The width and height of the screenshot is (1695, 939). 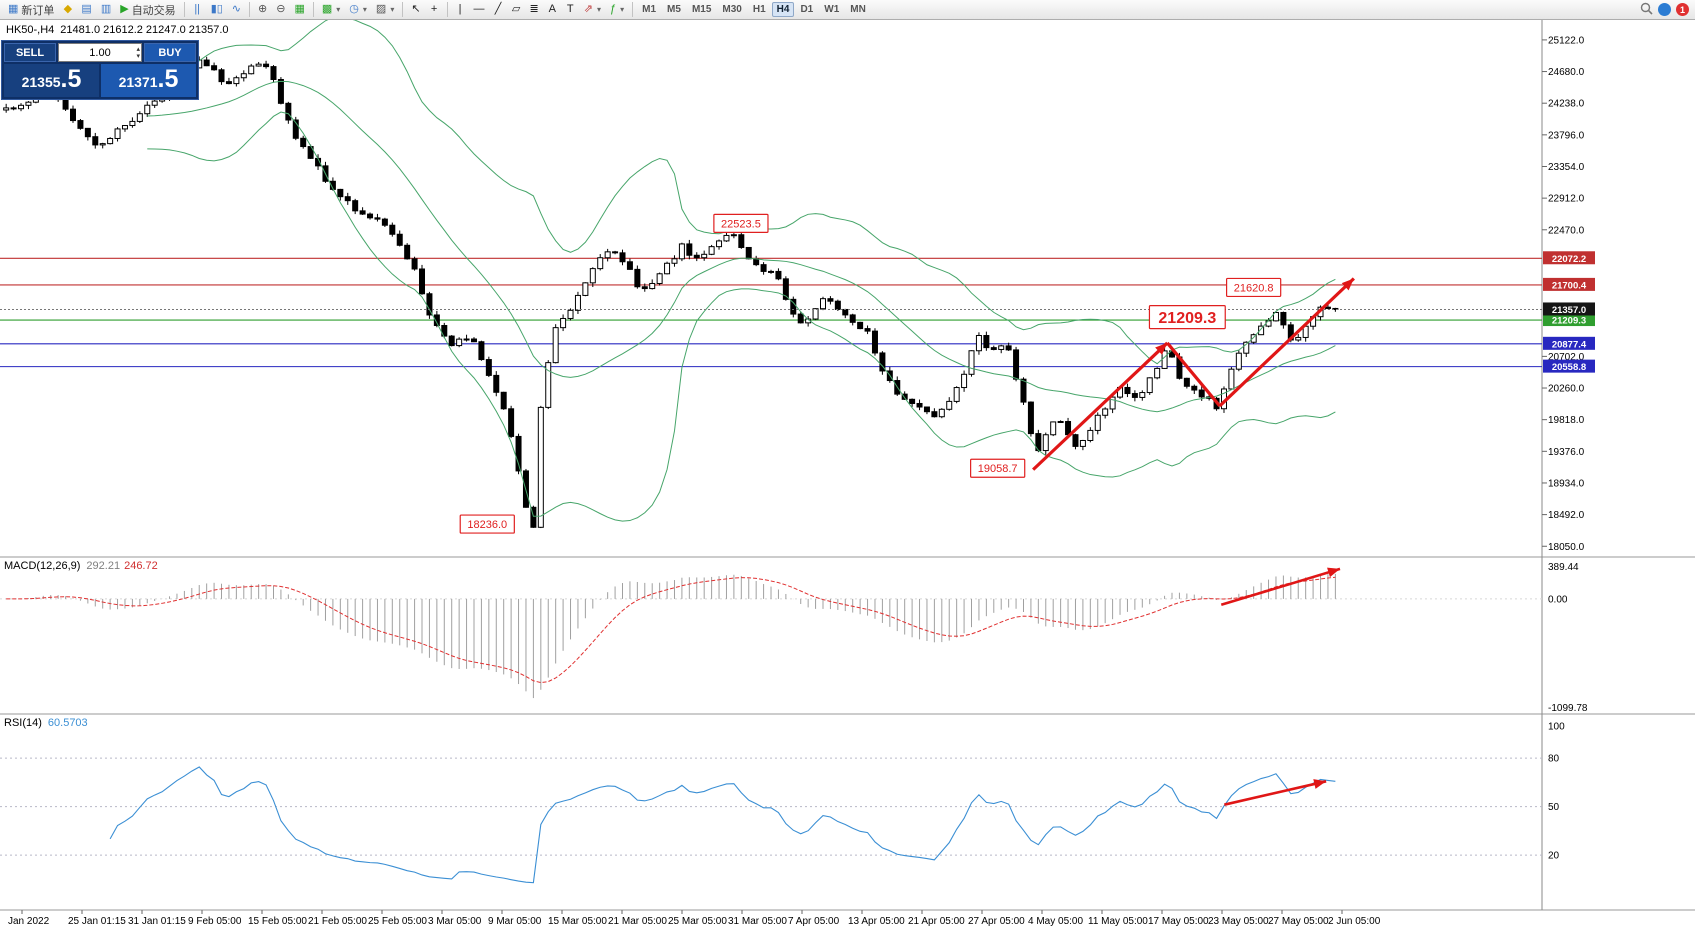 What do you see at coordinates (385, 9) in the screenshot?
I see `chart-templates-icon: ▨ ▾` at bounding box center [385, 9].